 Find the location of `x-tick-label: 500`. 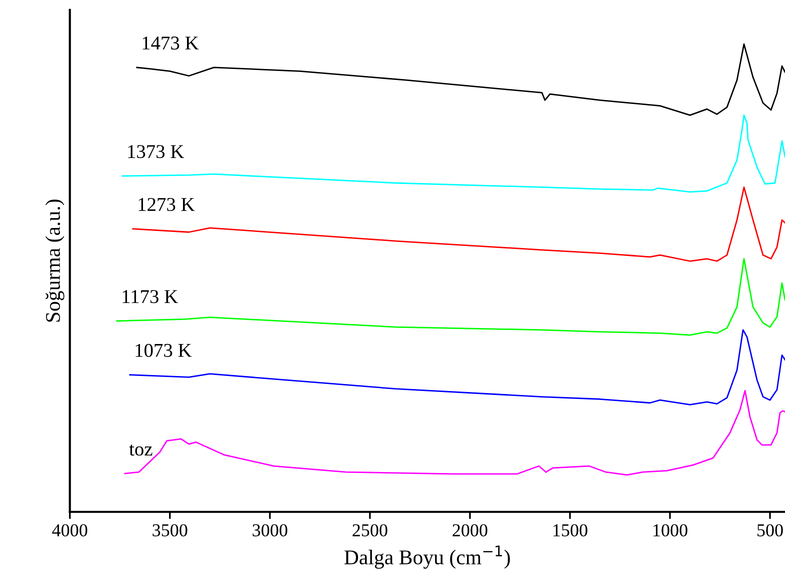

x-tick-label: 500 is located at coordinates (770, 530).